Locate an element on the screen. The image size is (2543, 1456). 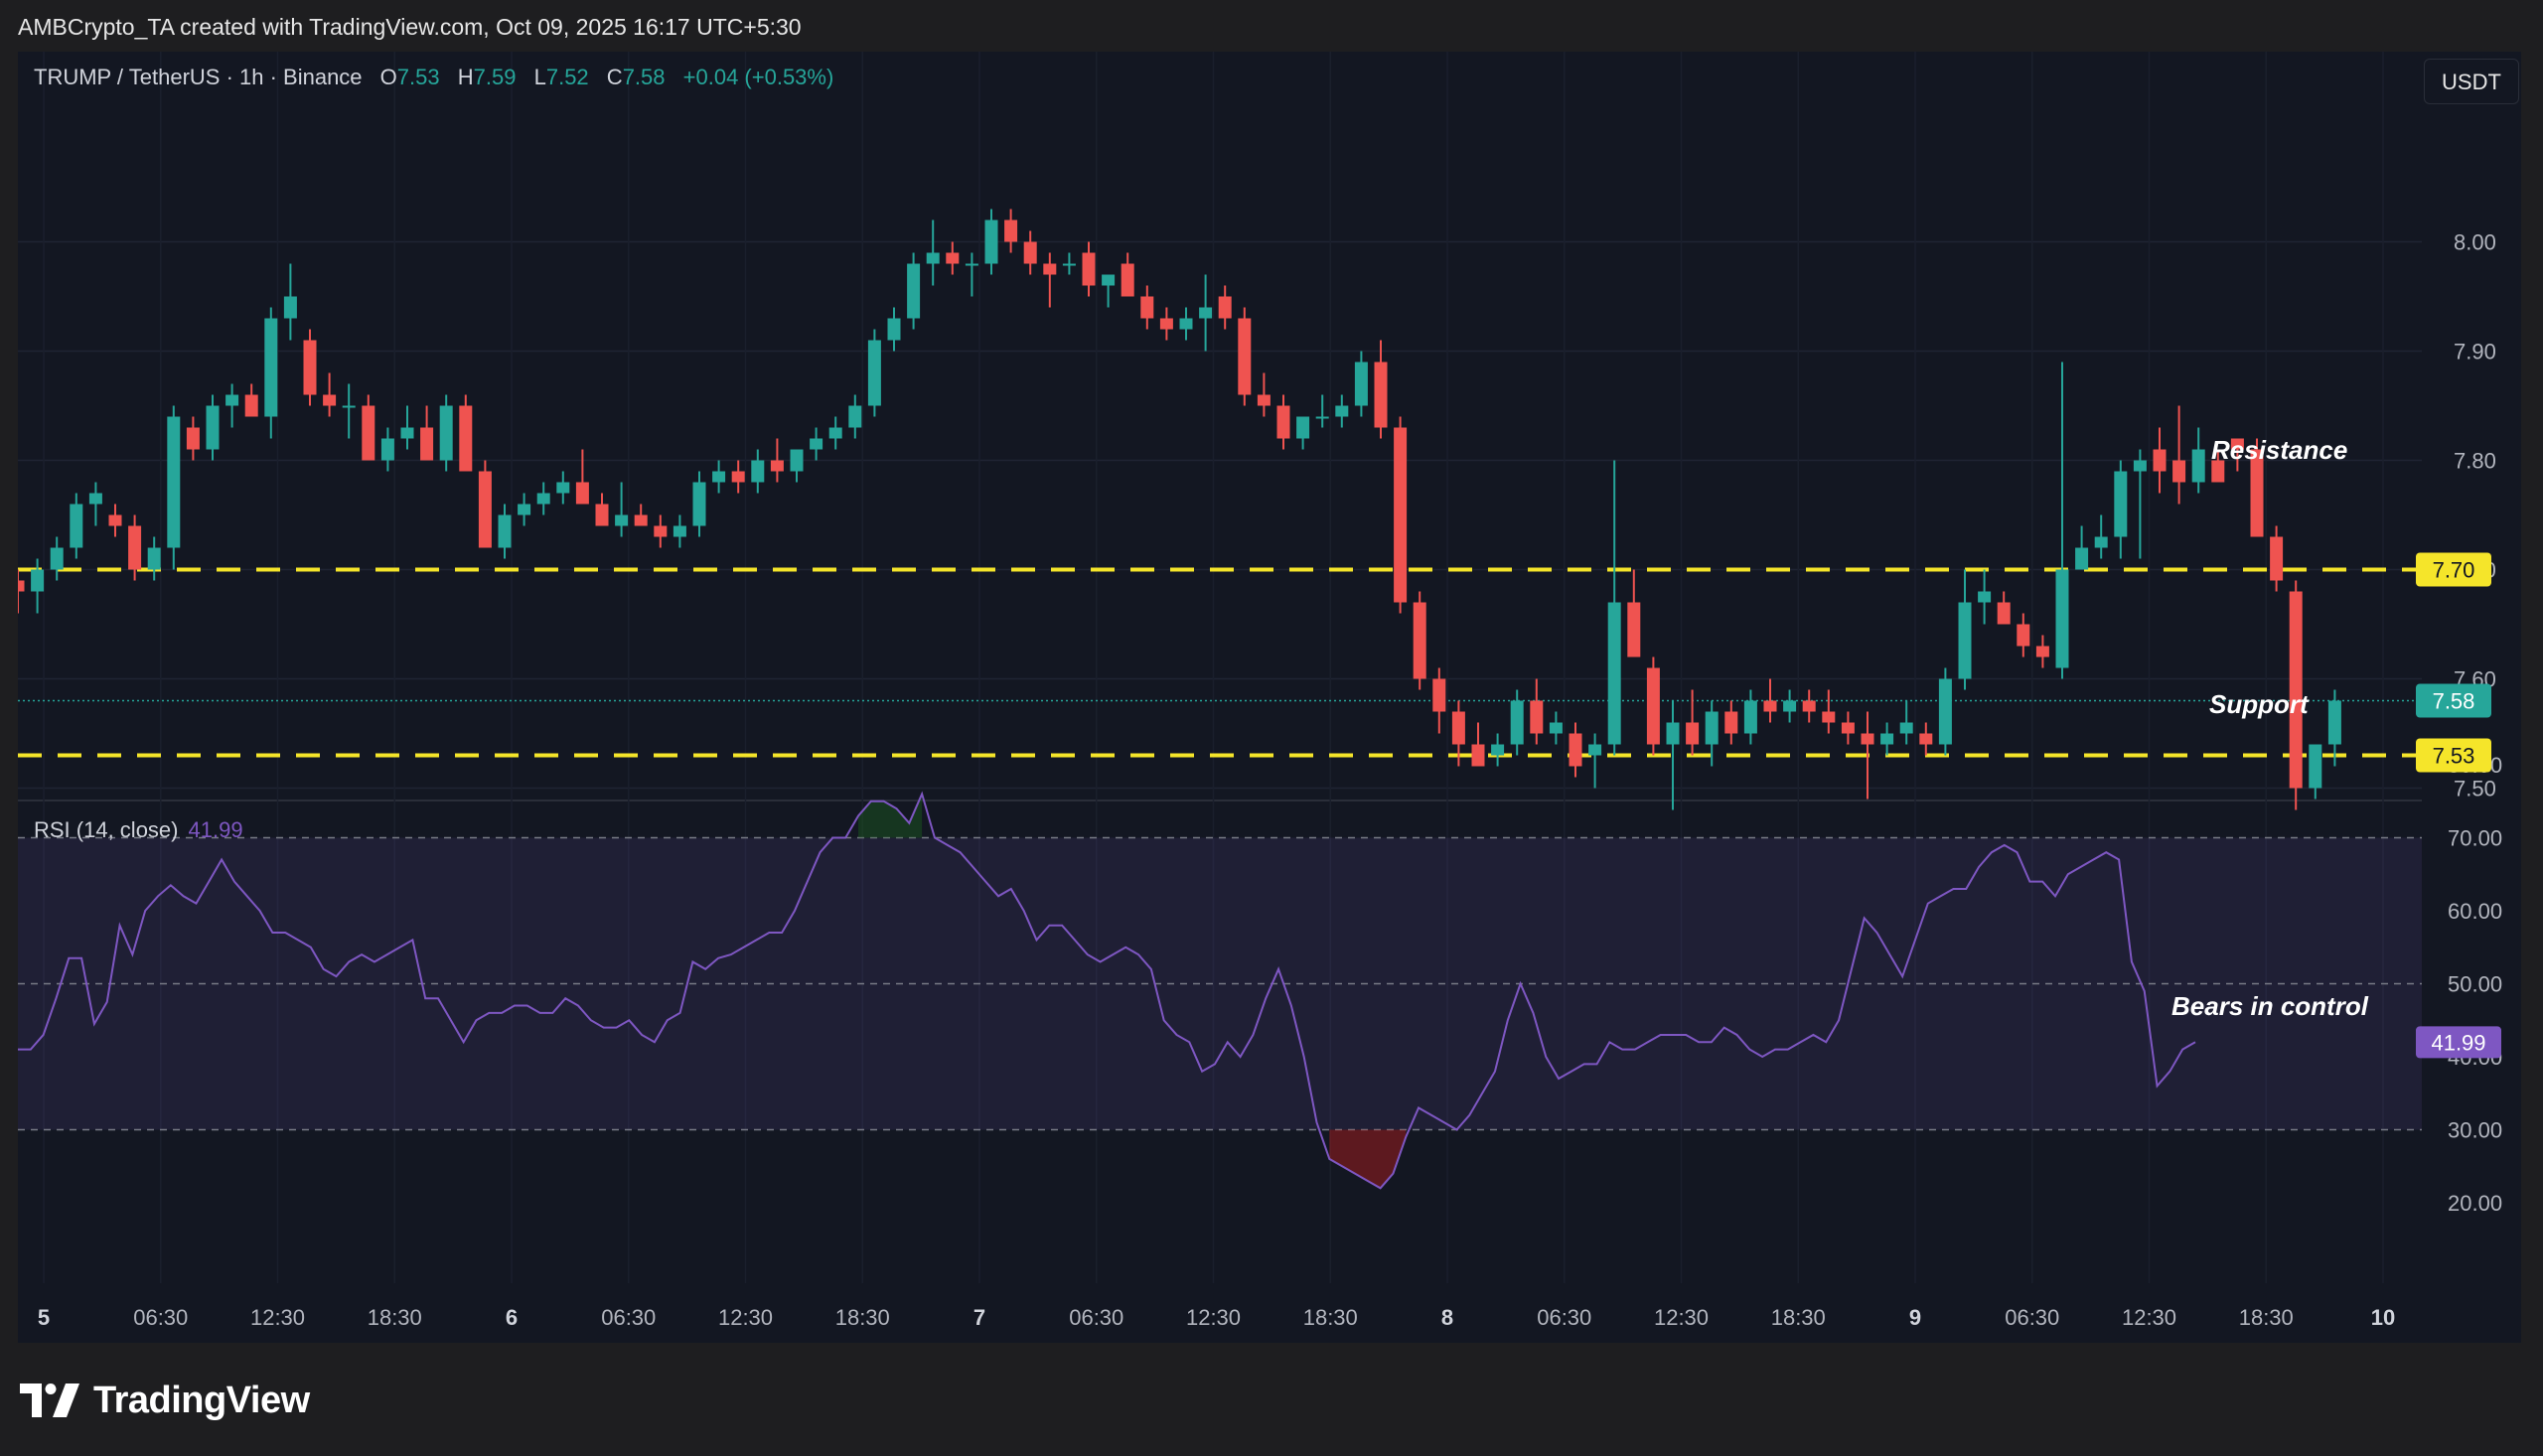
rsi-value: 41.99 is located at coordinates (215, 829).